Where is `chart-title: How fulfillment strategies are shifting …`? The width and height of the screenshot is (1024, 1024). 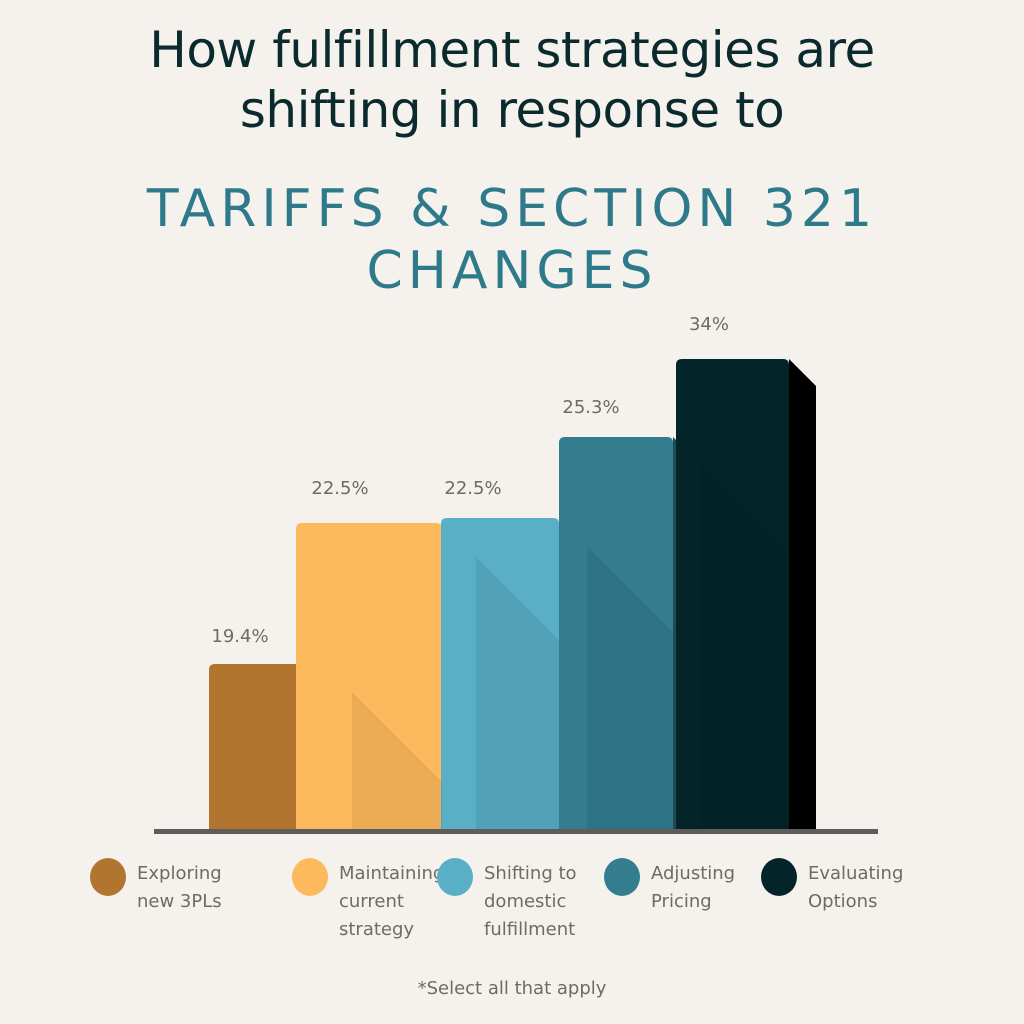 chart-title: How fulfillment strategies are shifting … is located at coordinates (512, 80).